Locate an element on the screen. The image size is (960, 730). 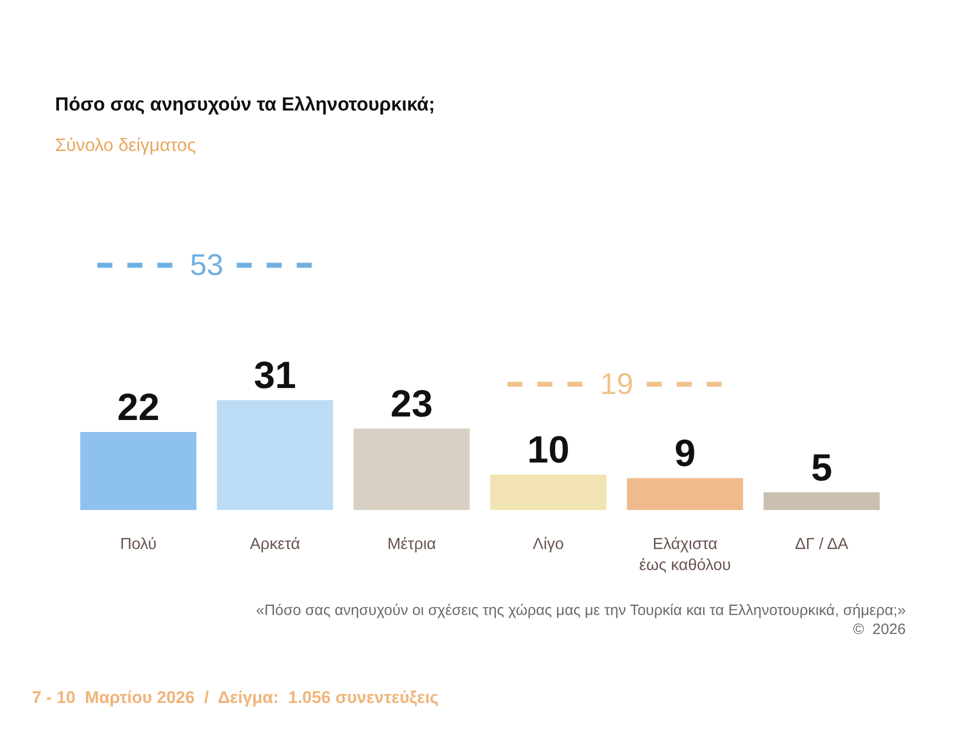
x-tick-label: Λίγο is located at coordinates (548, 544).